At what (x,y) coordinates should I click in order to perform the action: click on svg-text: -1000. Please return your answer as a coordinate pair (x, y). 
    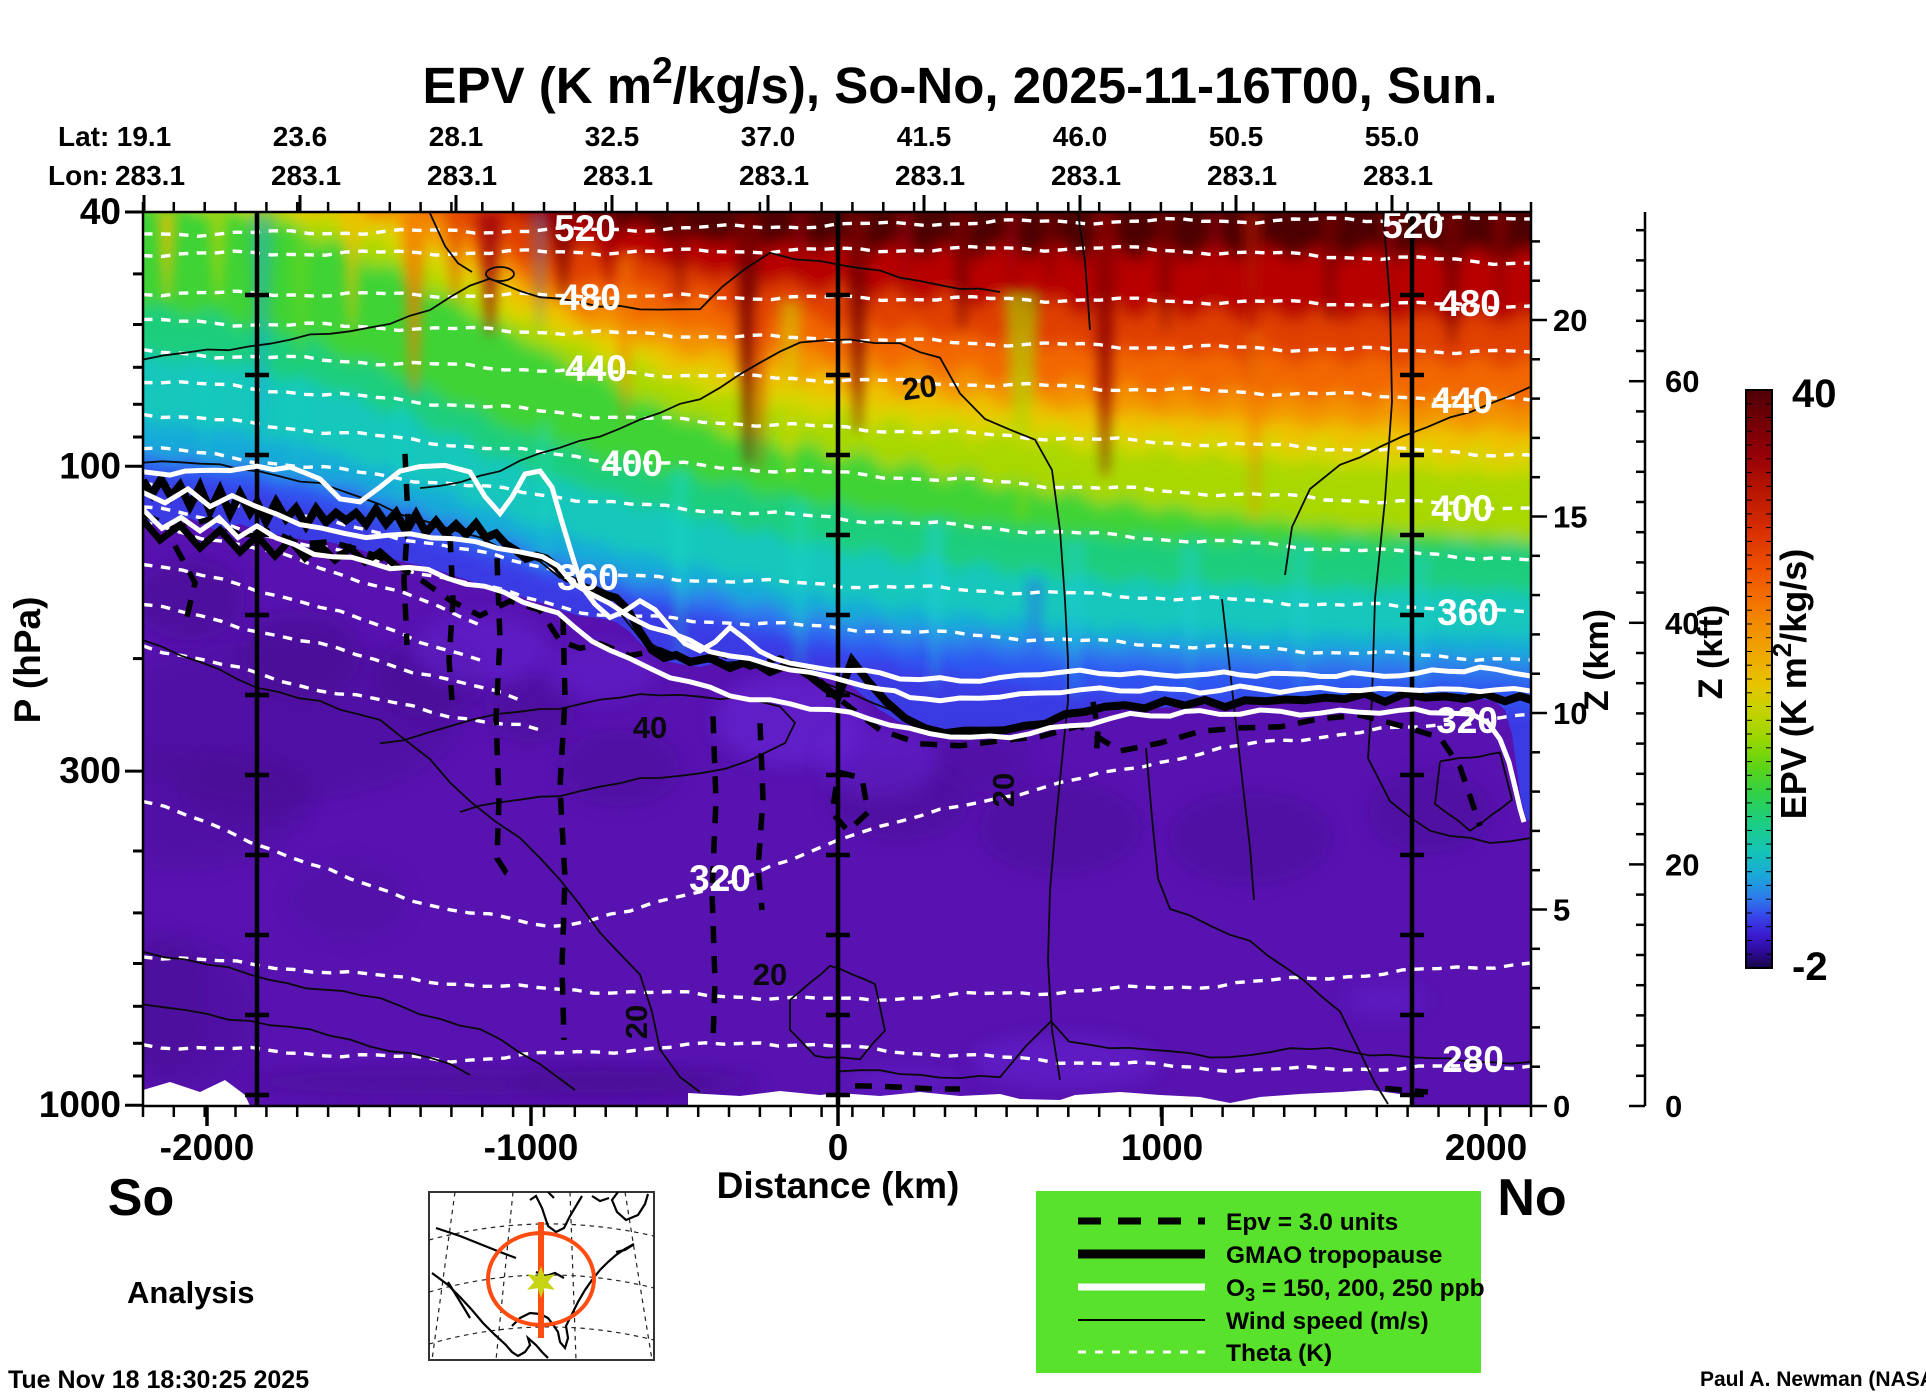
    Looking at the image, I should click on (531, 1147).